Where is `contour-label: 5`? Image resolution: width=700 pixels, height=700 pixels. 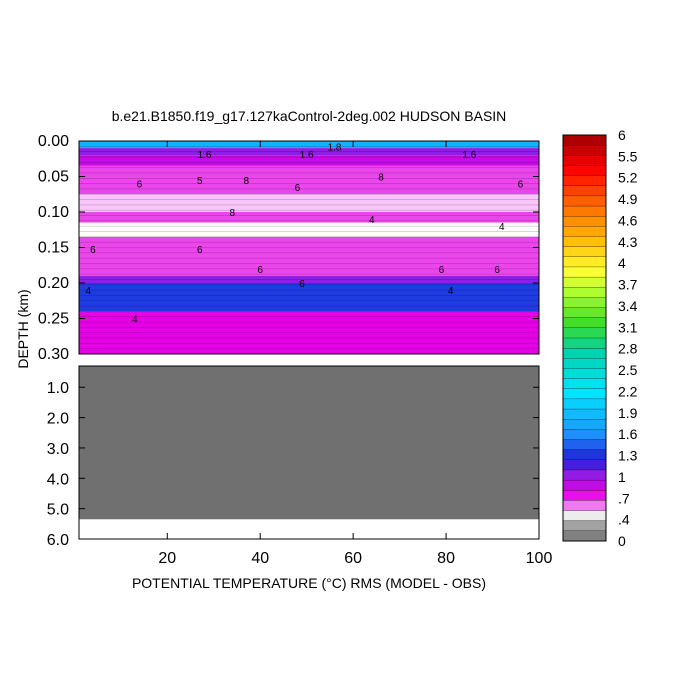
contour-label: 5 is located at coordinates (200, 181).